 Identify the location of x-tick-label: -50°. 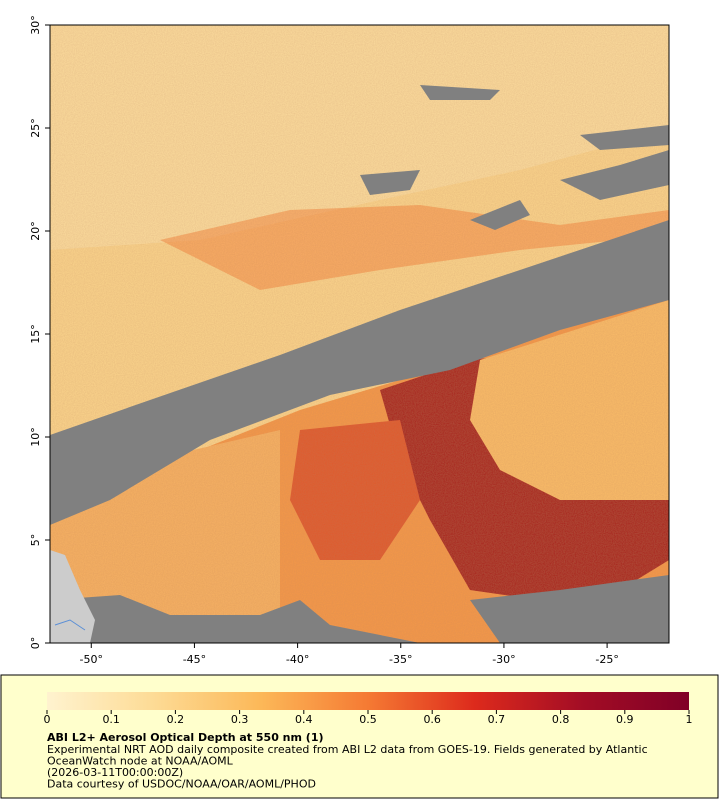
(91, 659).